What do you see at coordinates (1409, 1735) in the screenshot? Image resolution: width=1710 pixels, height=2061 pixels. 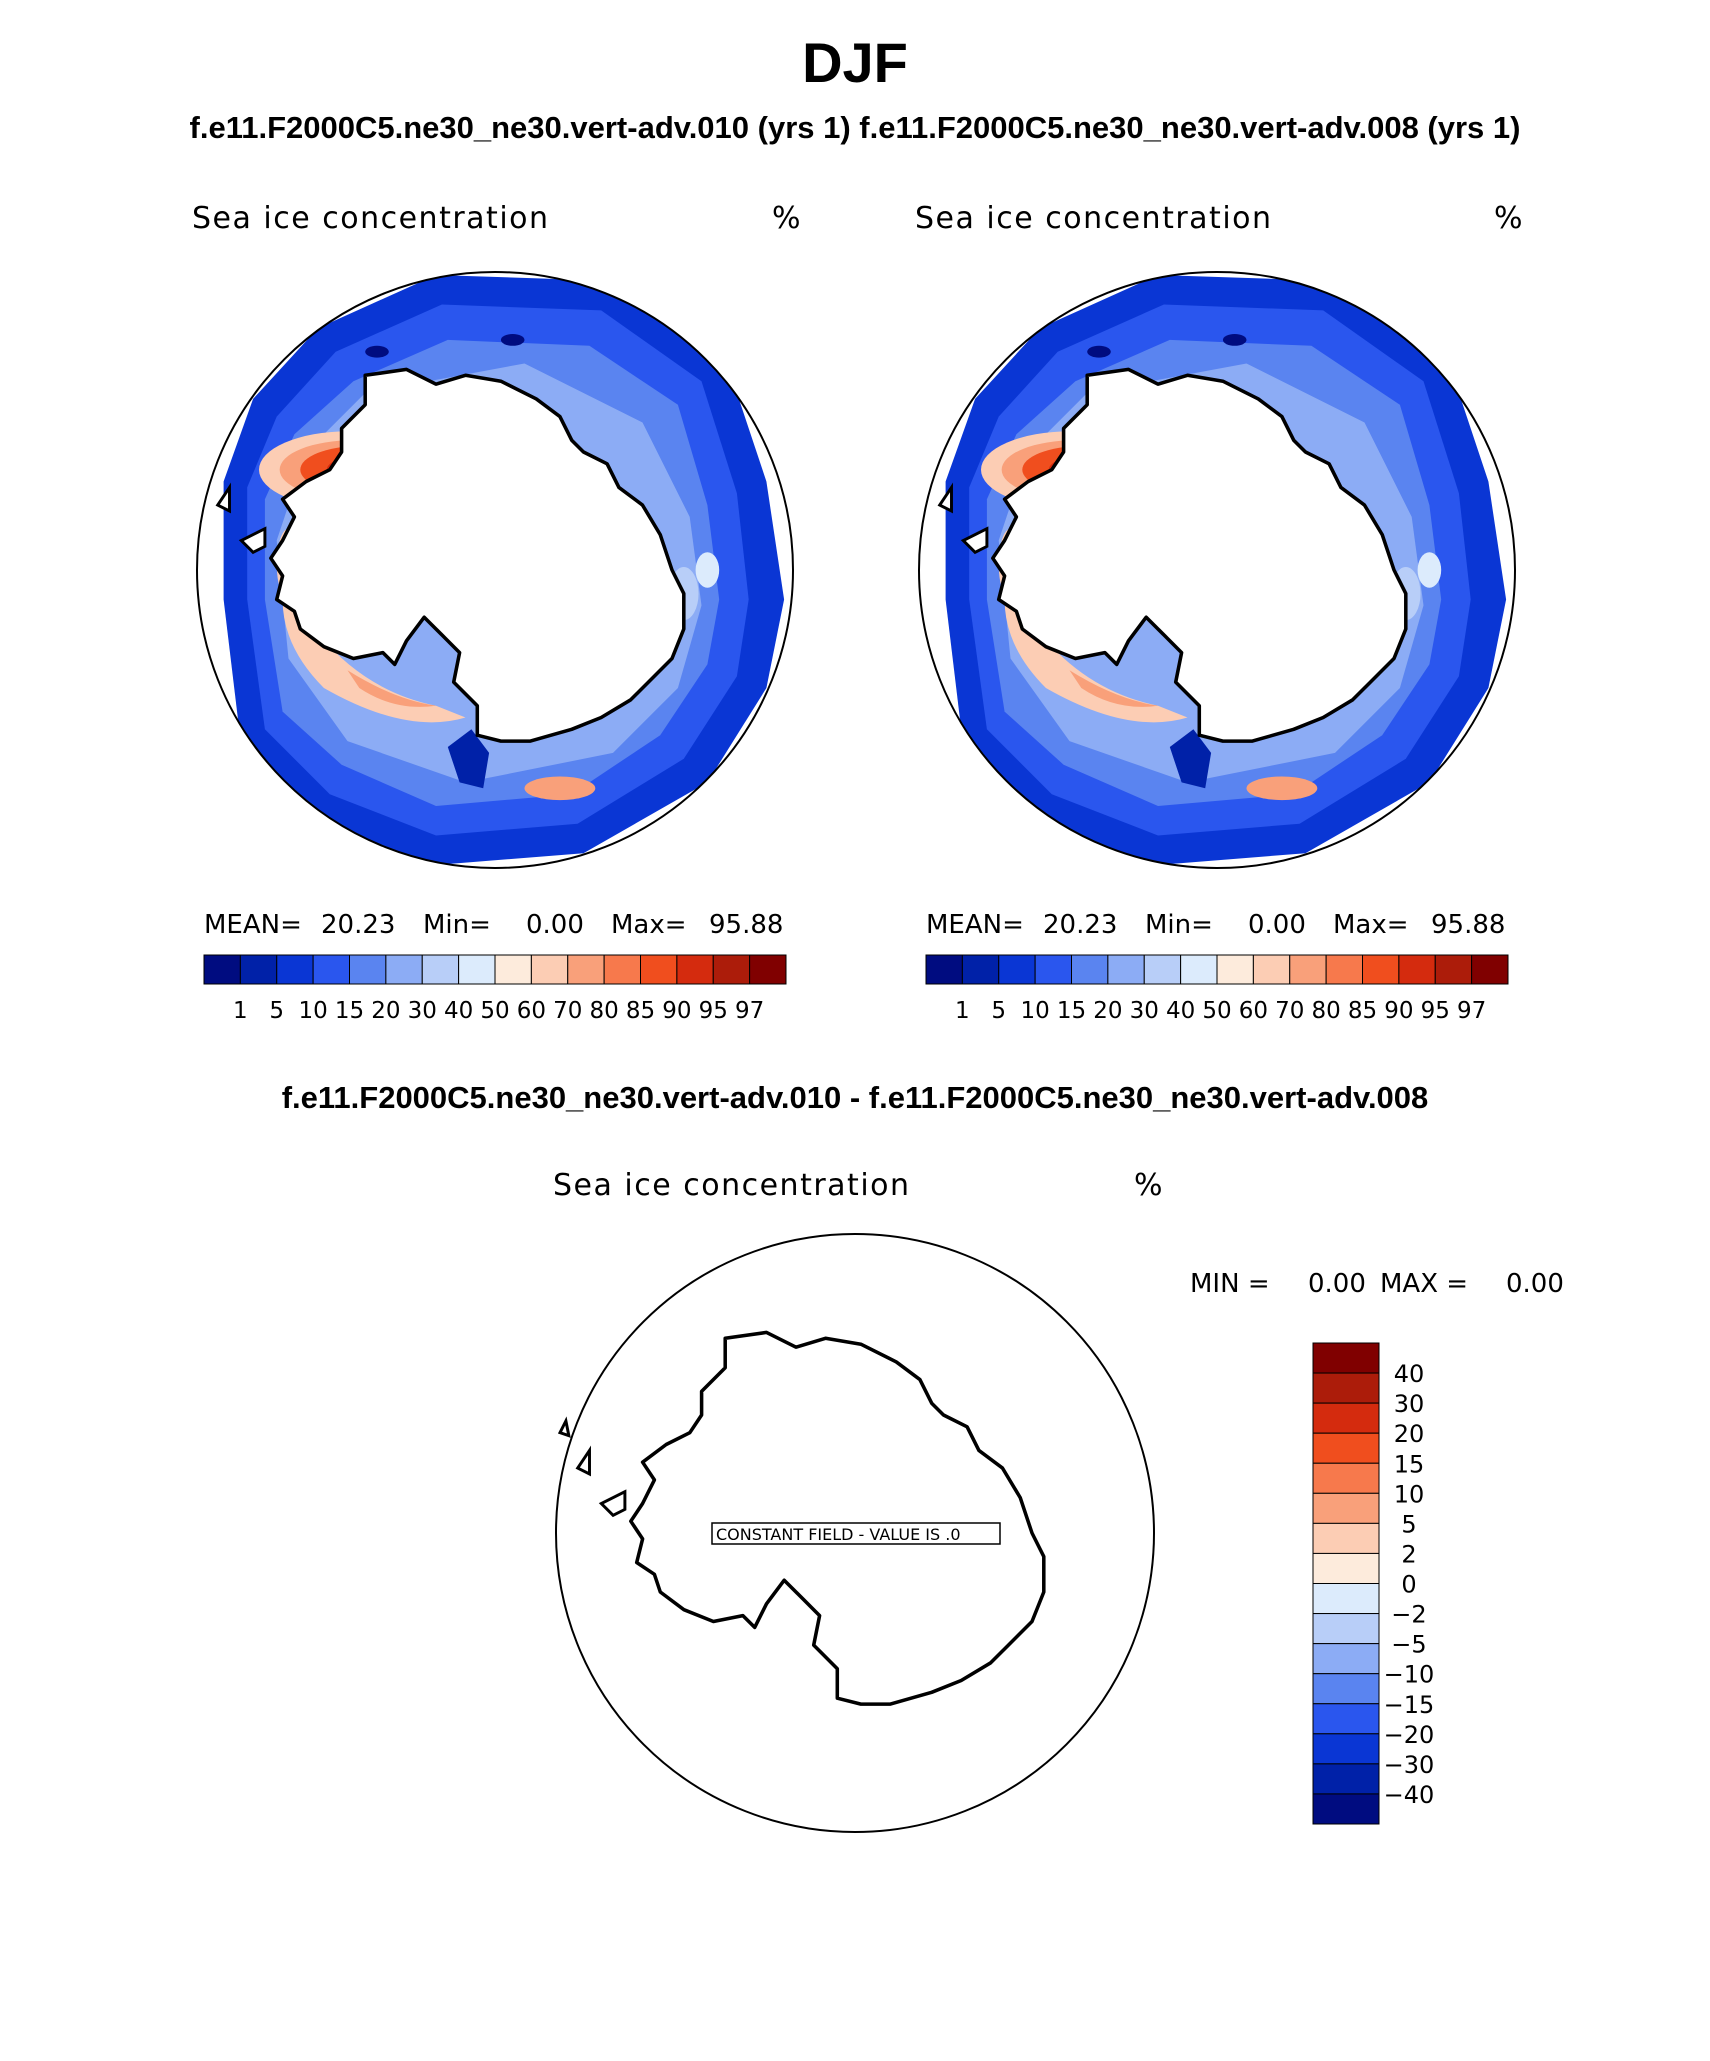 I see `panel-diff-colorbar-tick-label: −20` at bounding box center [1409, 1735].